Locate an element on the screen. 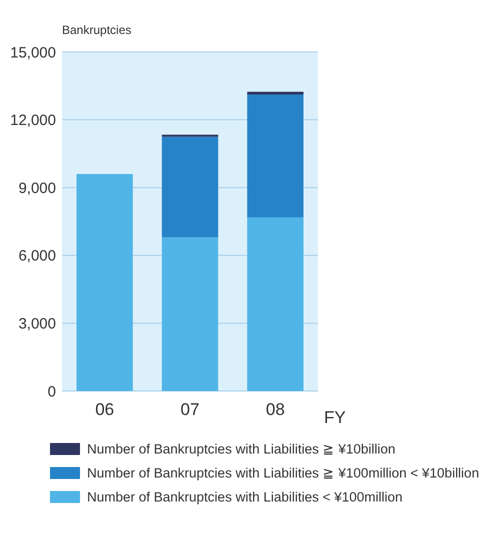 This screenshot has width=488, height=539. legend-label: Number of Bankruptcies with Liabilities ≧ ¥100million < ¥10billion is located at coordinates (283, 473).